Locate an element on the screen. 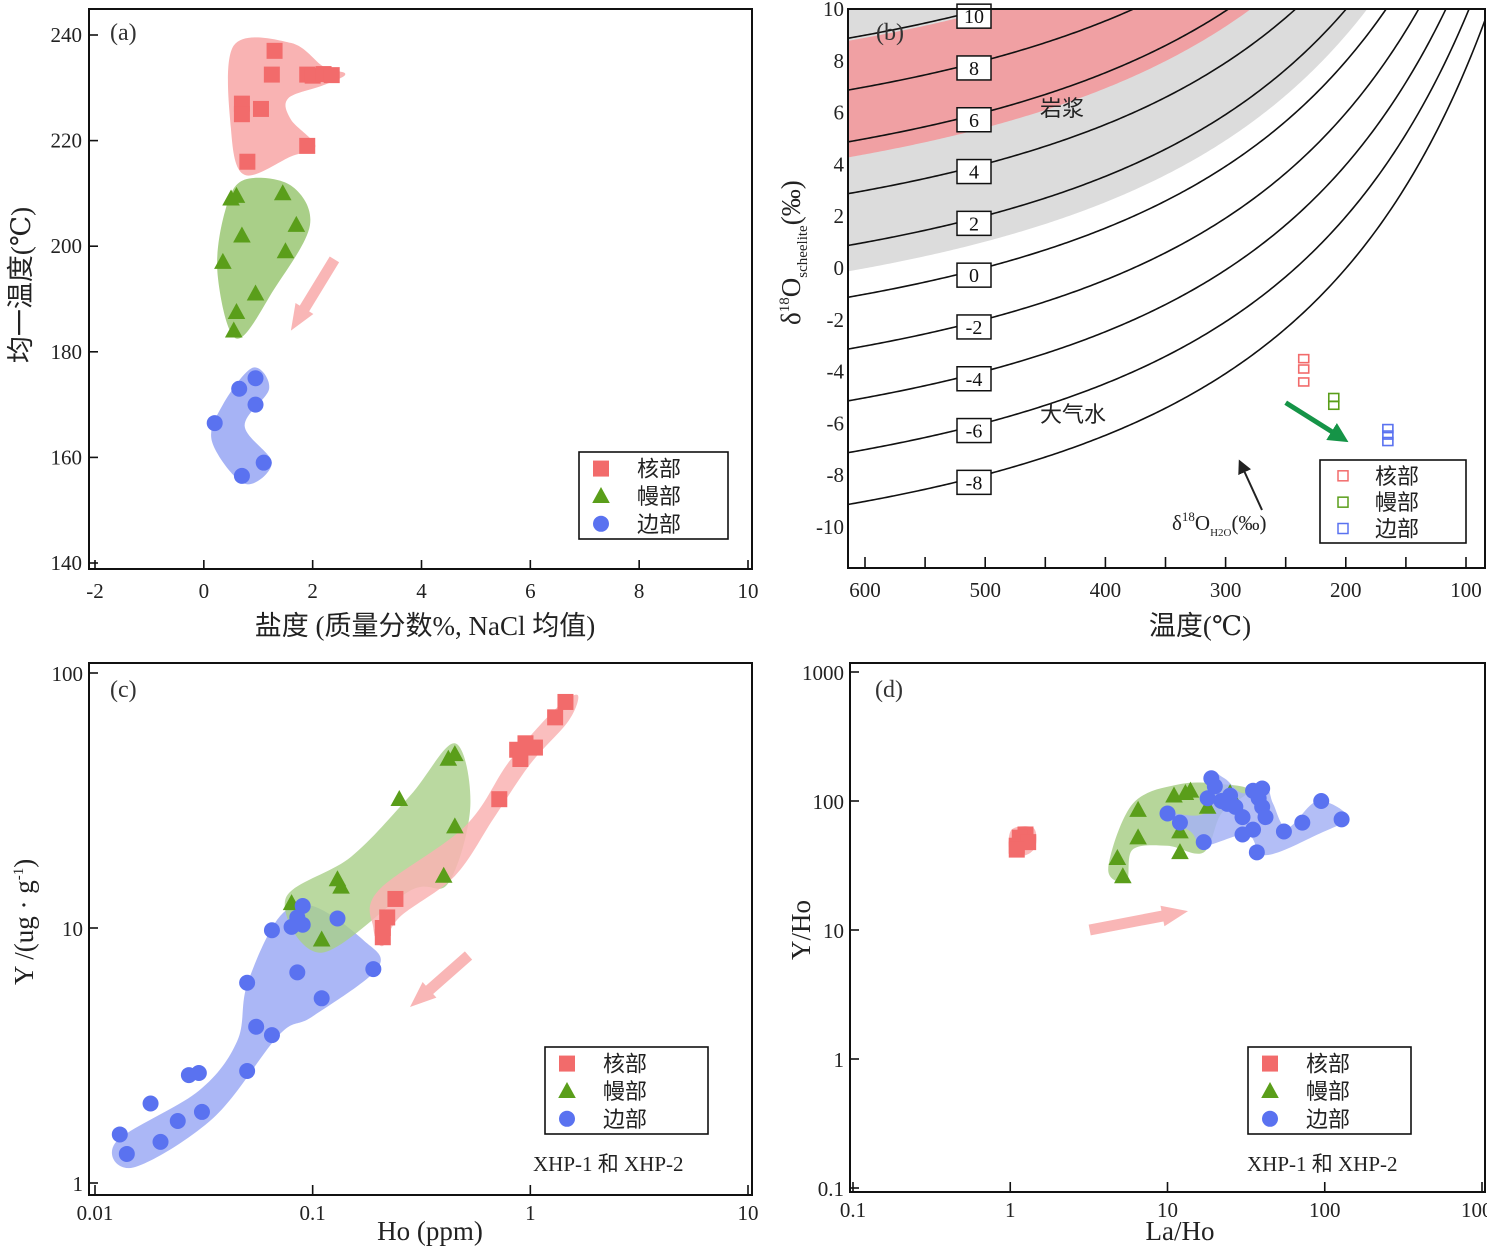  d-sample-note: XHP-1 和 XHP-2 is located at coordinates (1322, 1164).